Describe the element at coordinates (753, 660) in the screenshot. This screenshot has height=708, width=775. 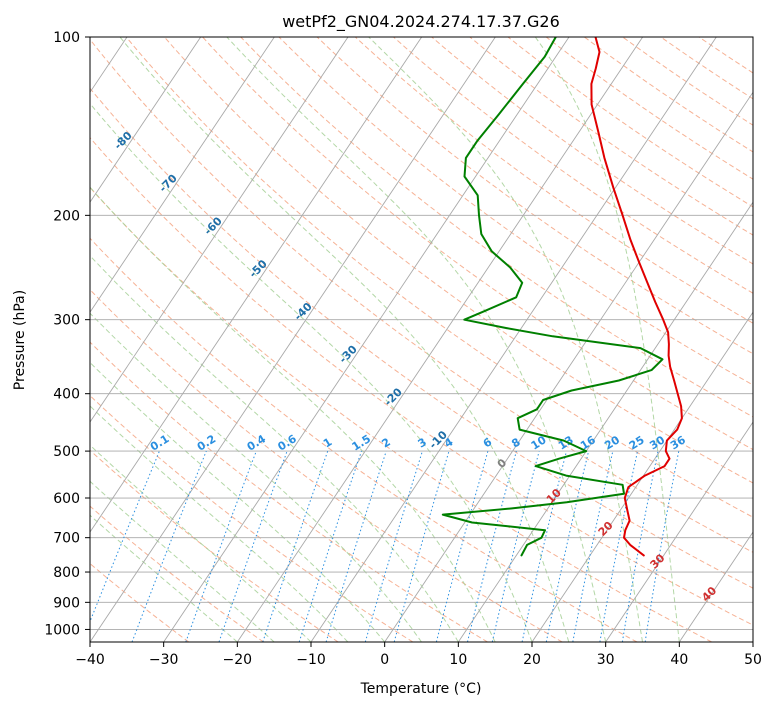
I see `x-tick-label: 50` at that location.